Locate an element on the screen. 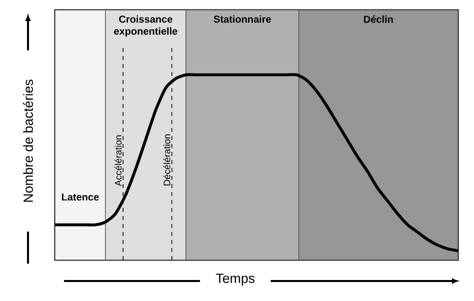 This screenshot has width=474, height=301. annotation: Décélération is located at coordinates (166, 160).